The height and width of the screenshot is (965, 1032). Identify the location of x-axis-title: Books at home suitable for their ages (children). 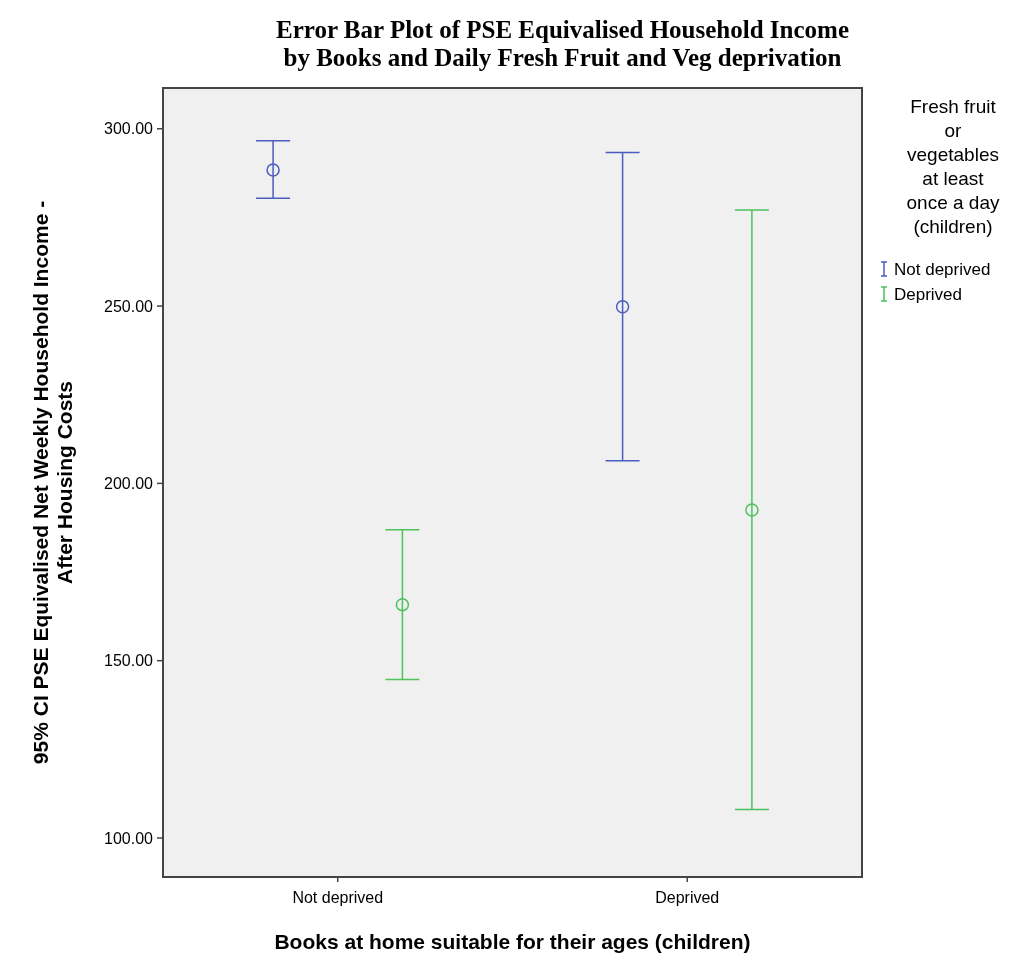
(512, 941).